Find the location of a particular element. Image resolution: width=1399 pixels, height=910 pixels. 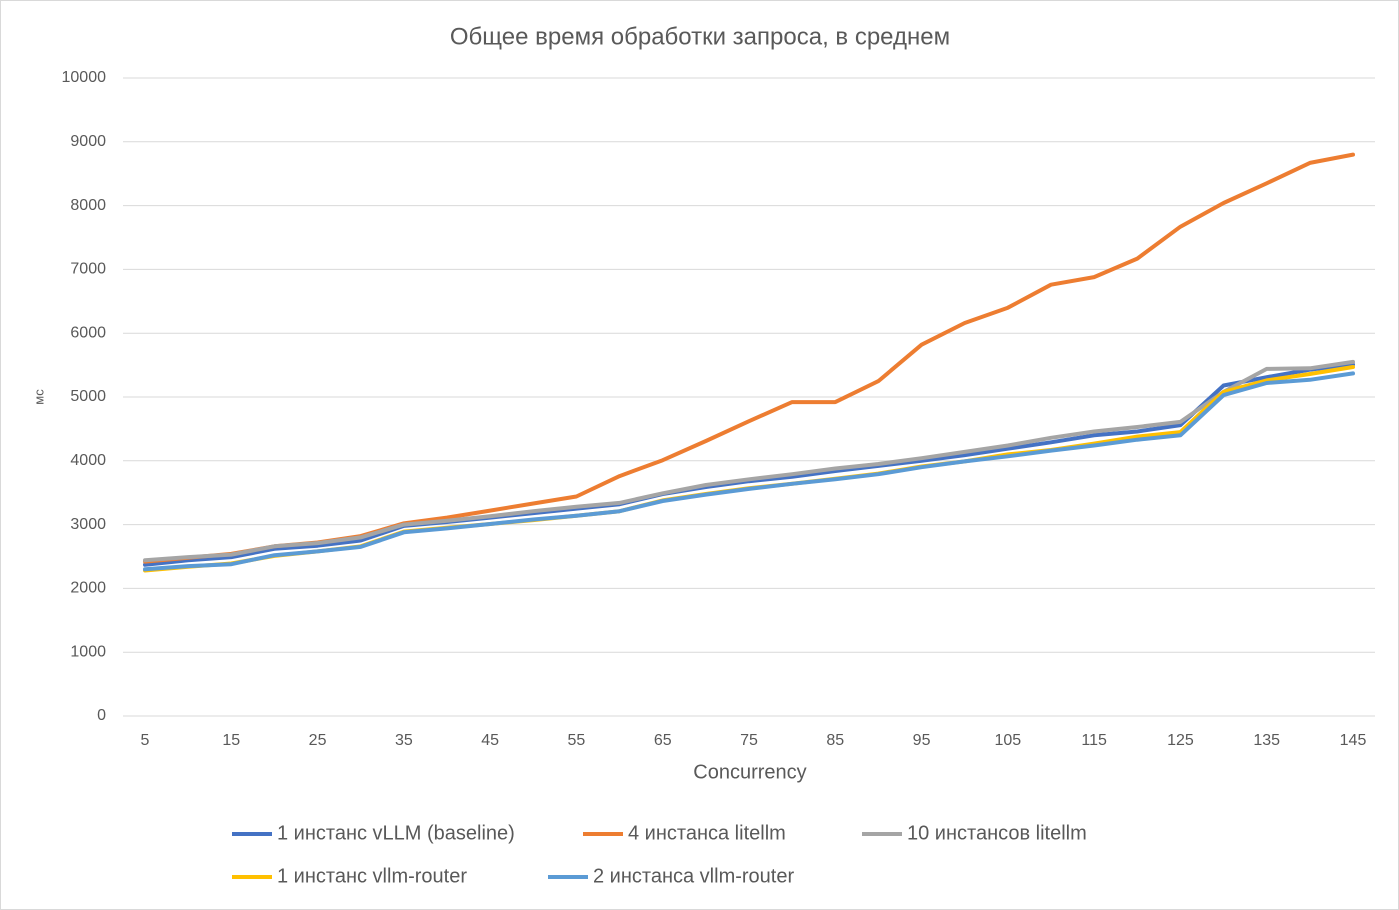

y-tick-label: 9000 is located at coordinates (88, 141).